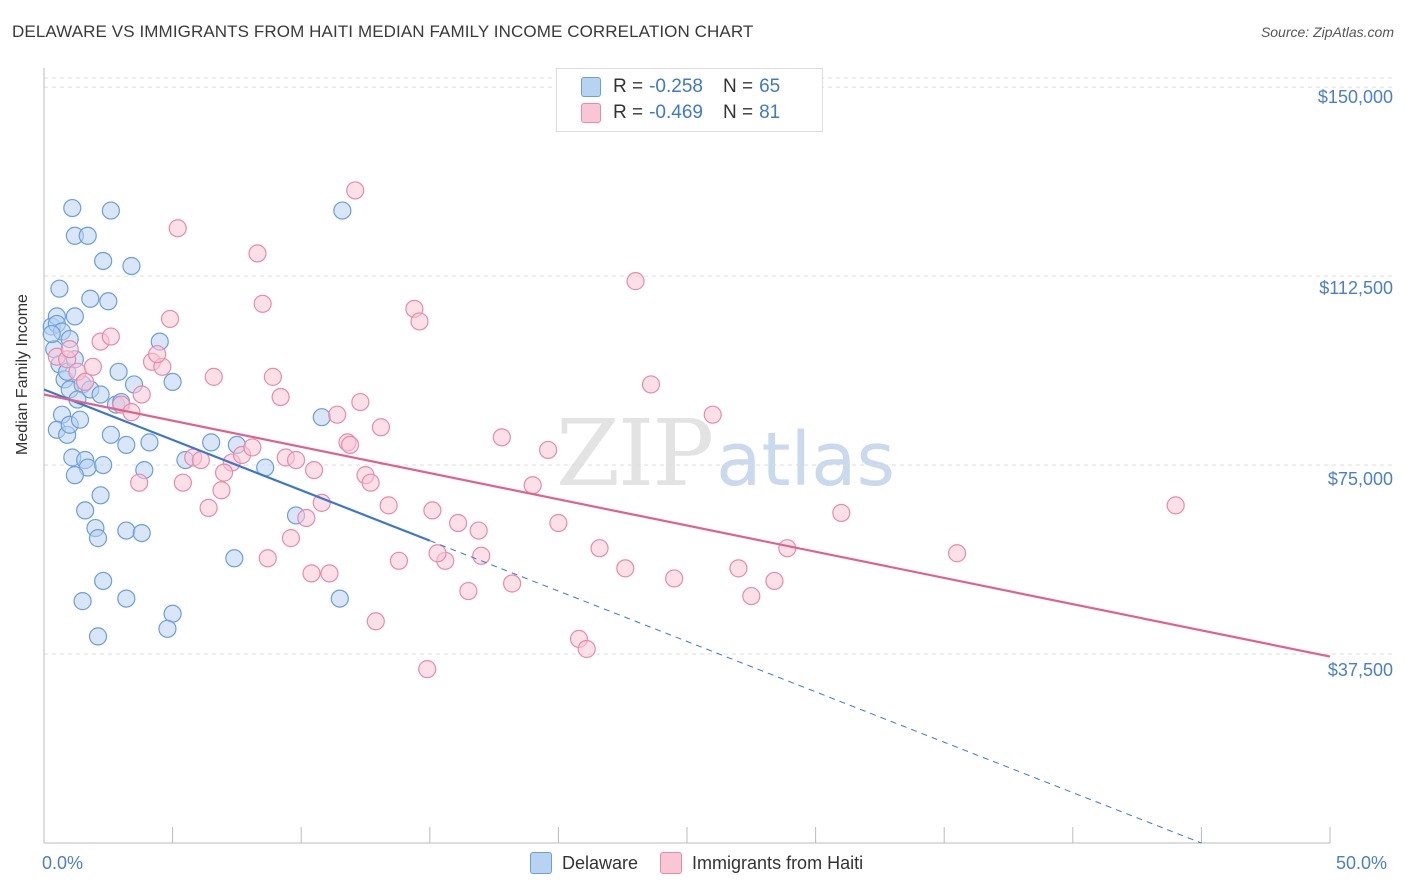  I want to click on watermark-atlas: atlas, so click(805, 460).